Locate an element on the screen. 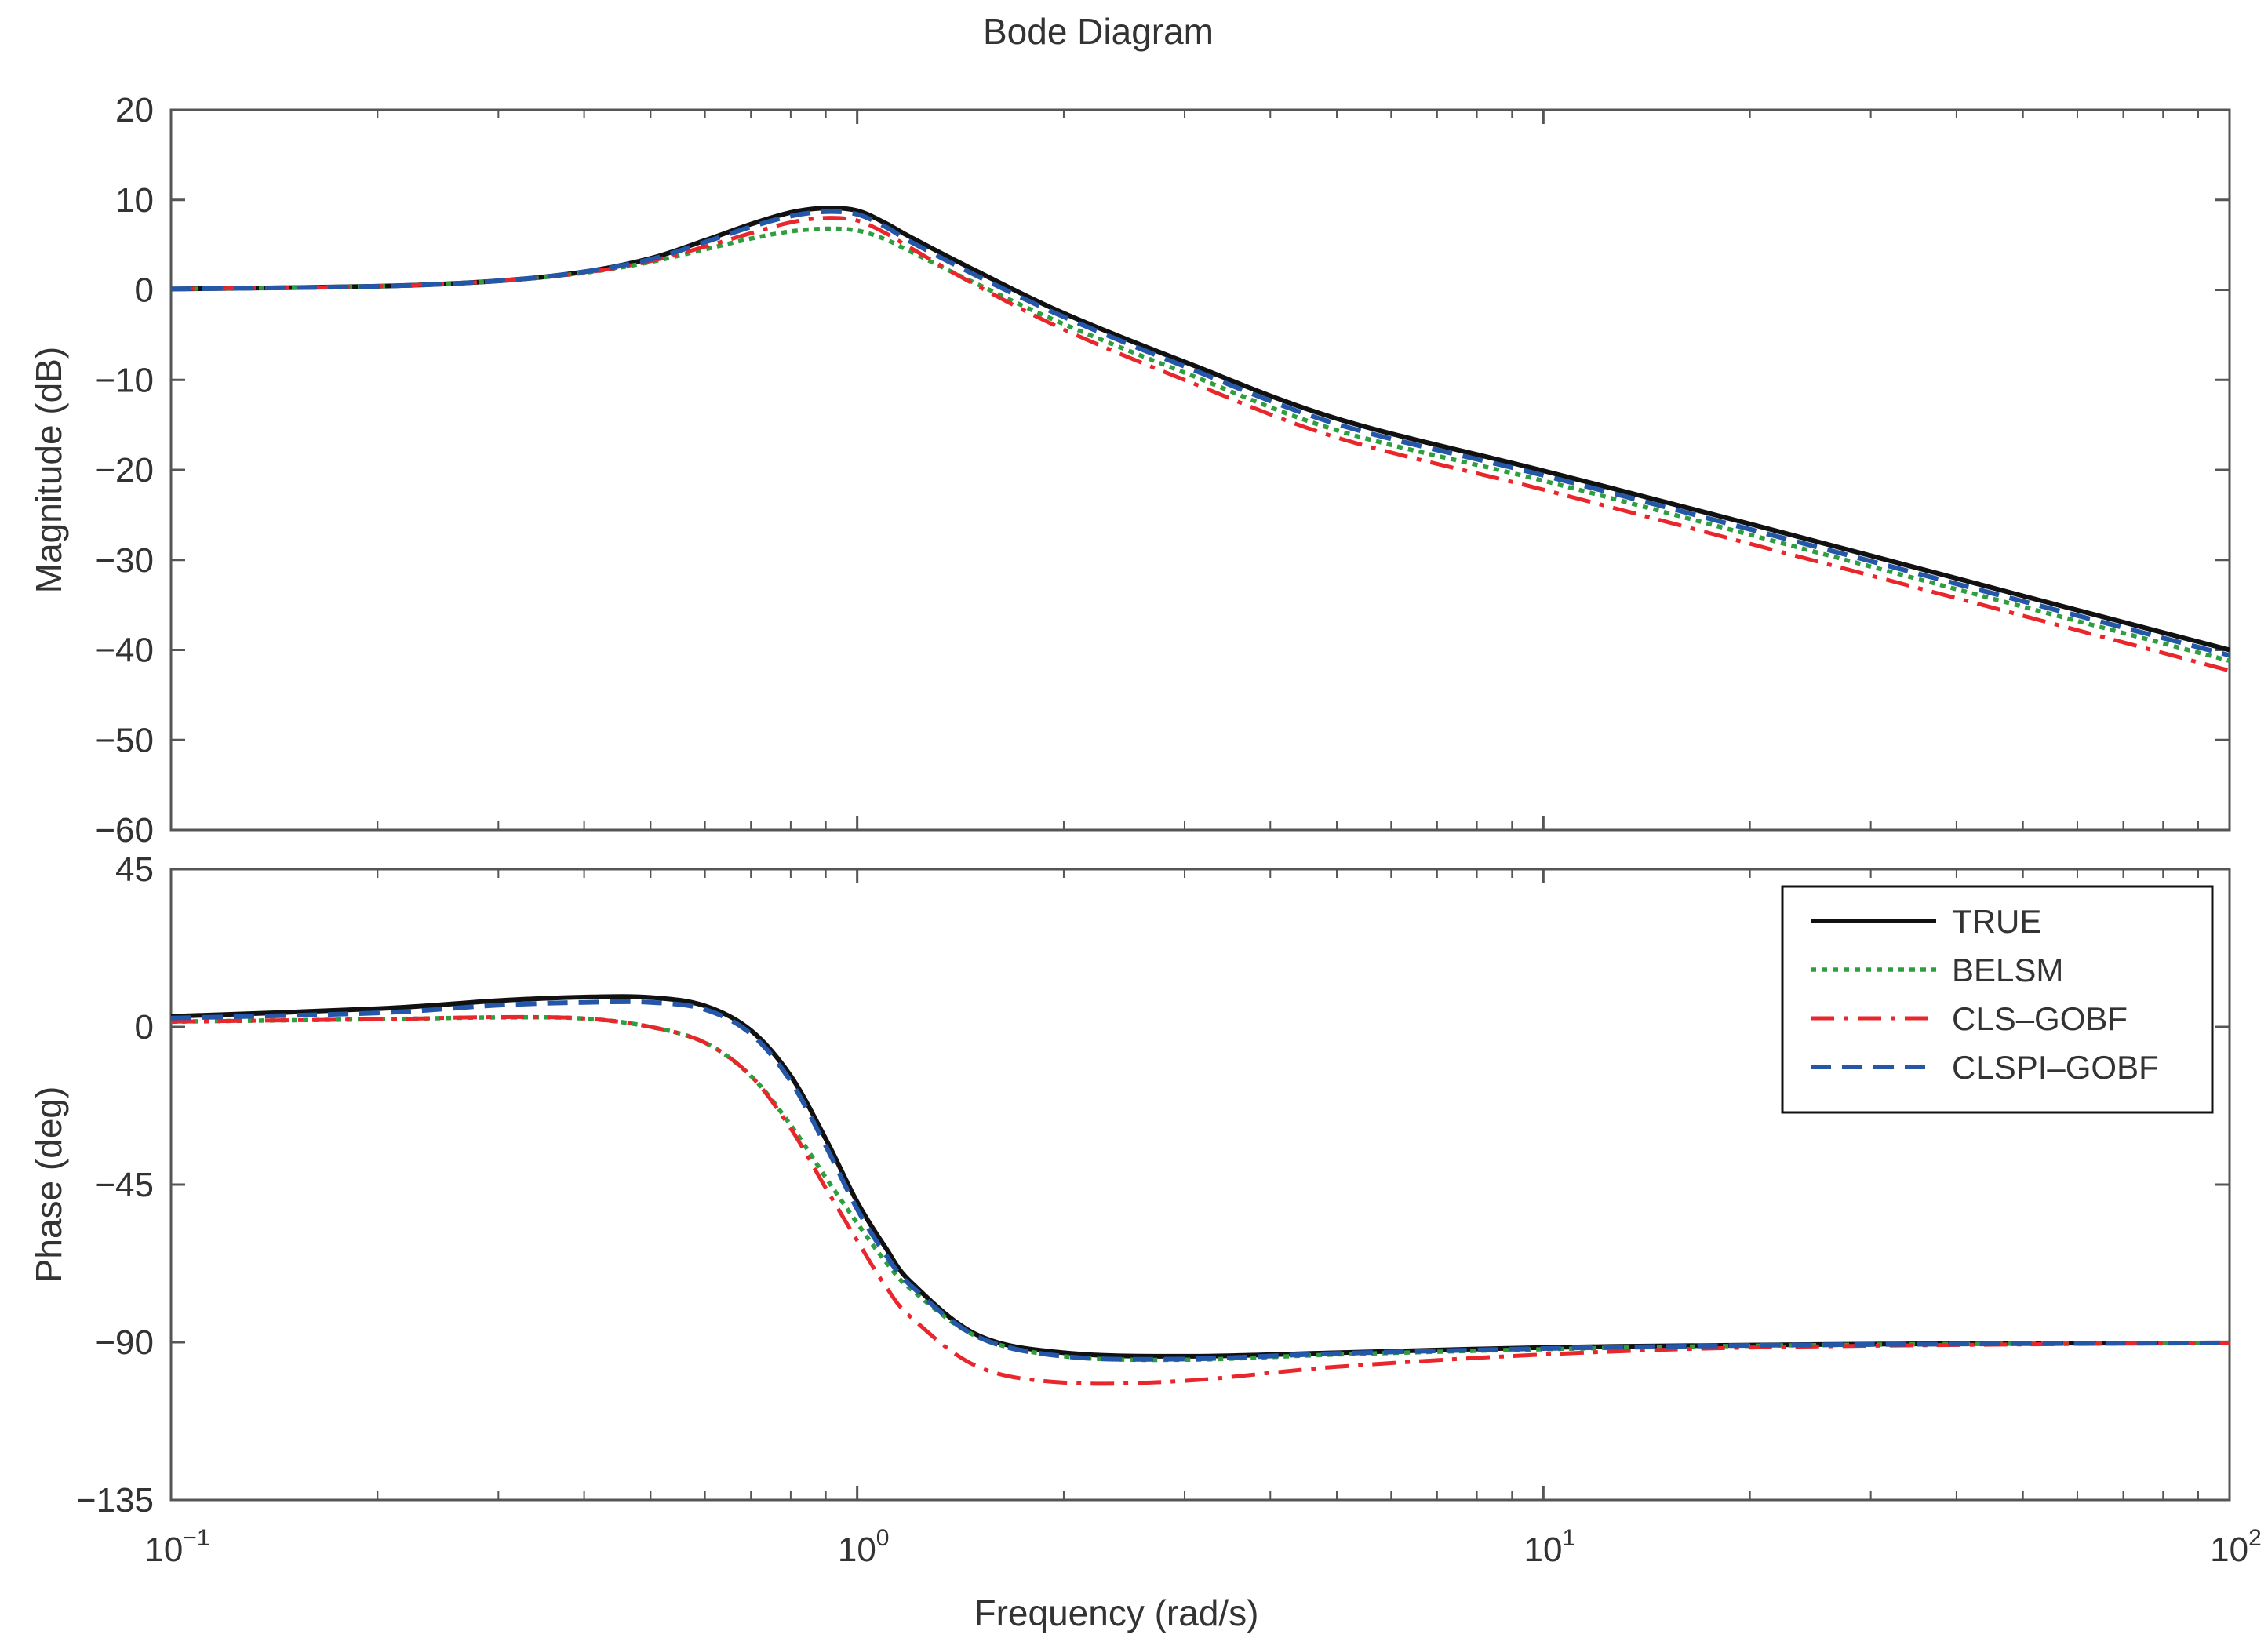 The height and width of the screenshot is (1649, 2268). phase-y-axis-label: Phase (deg) is located at coordinates (49, 1185).